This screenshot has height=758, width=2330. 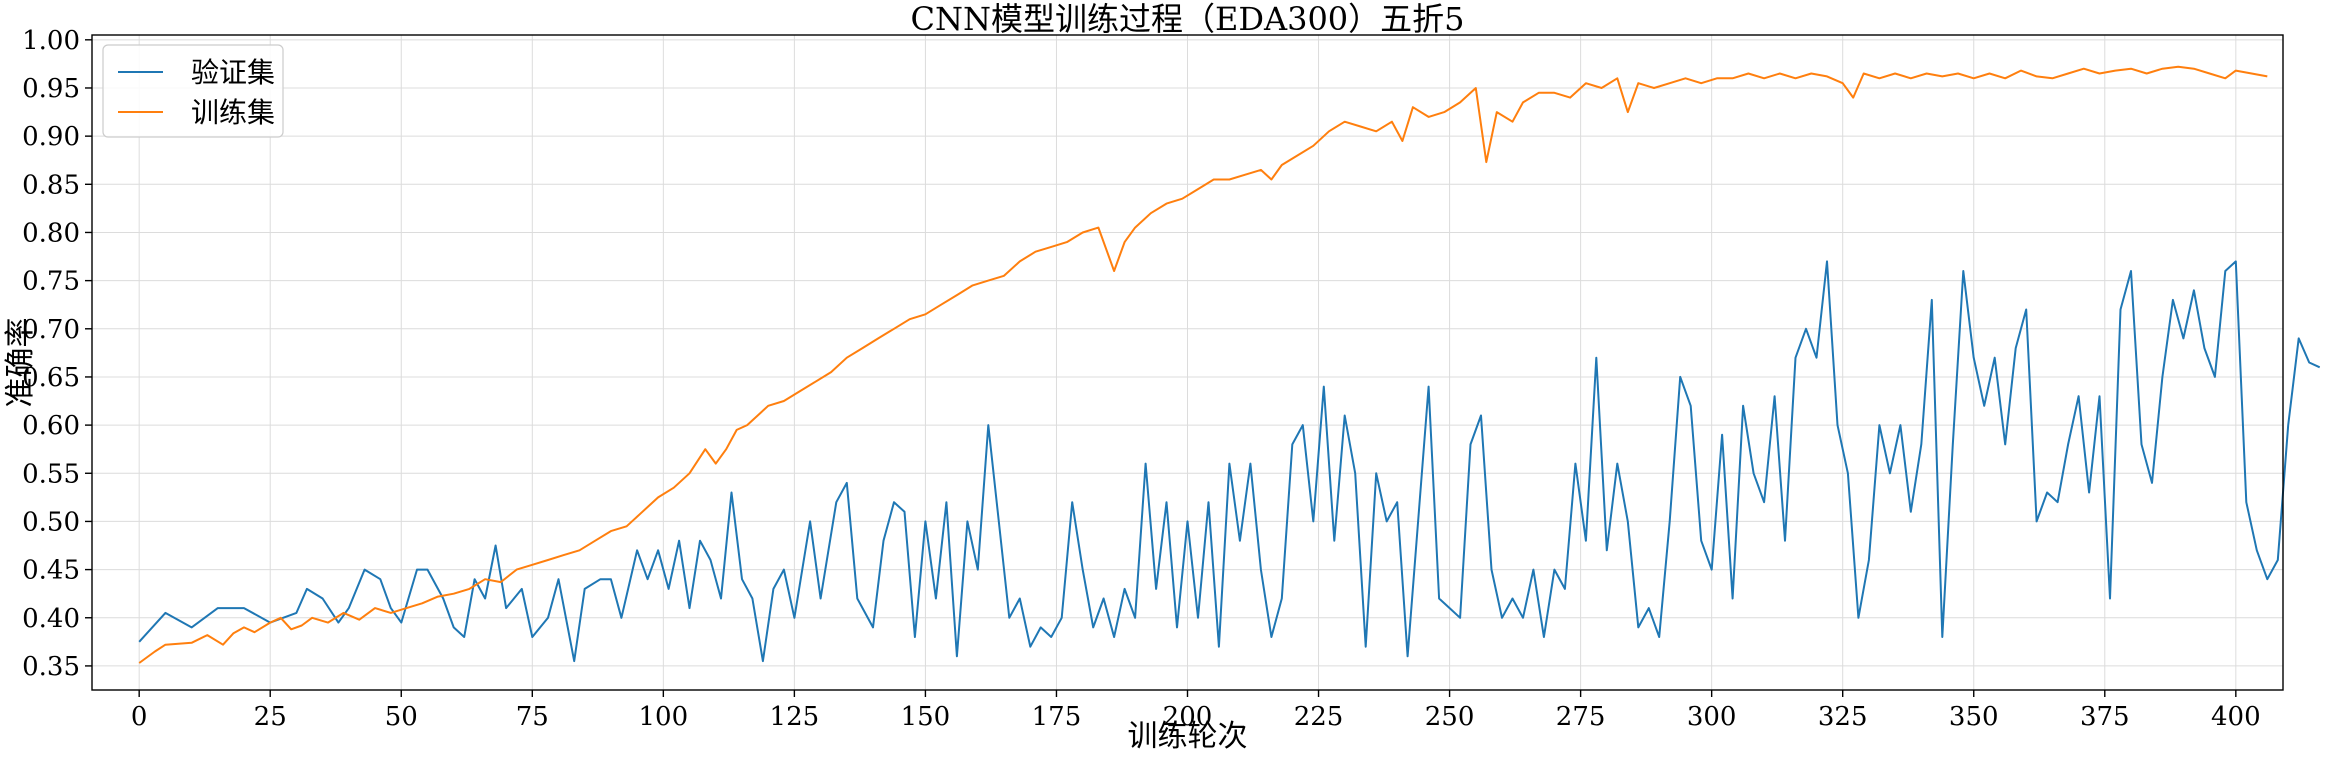 What do you see at coordinates (1712, 717) in the screenshot?
I see `x-tick-label: 300` at bounding box center [1712, 717].